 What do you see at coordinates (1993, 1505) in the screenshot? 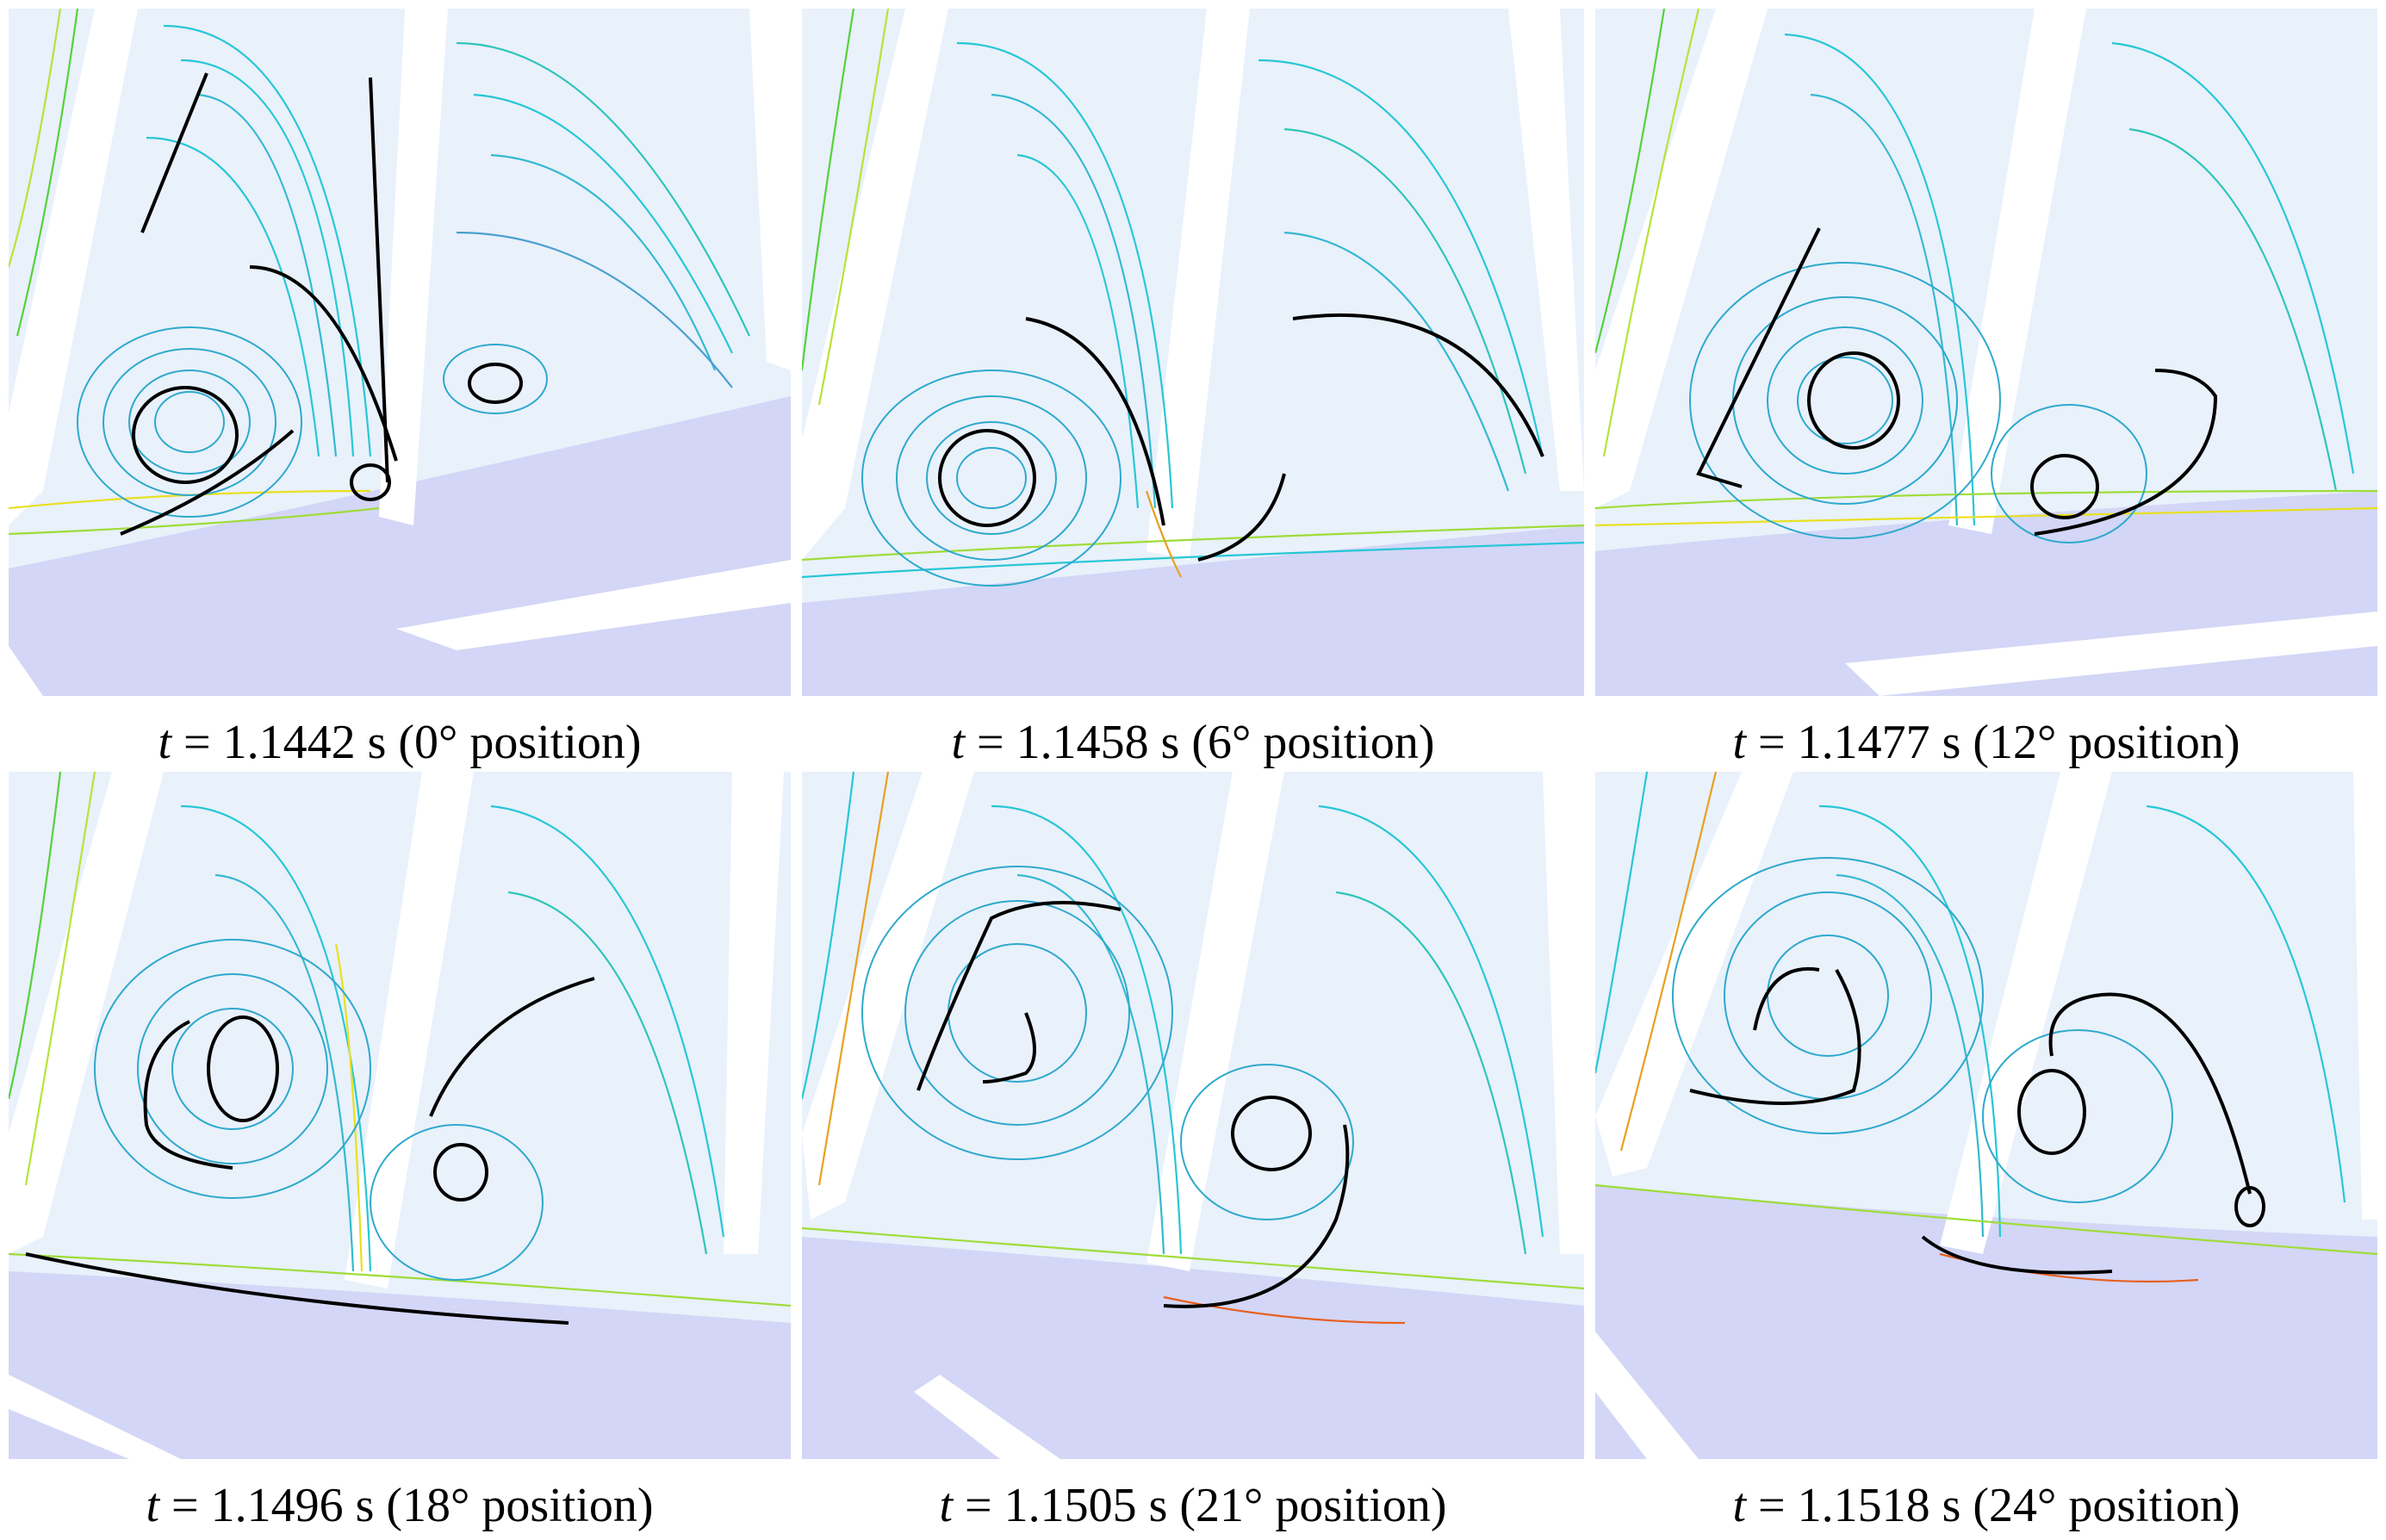
I see `time-value: = 1.1518 s (24° position)` at bounding box center [1993, 1505].